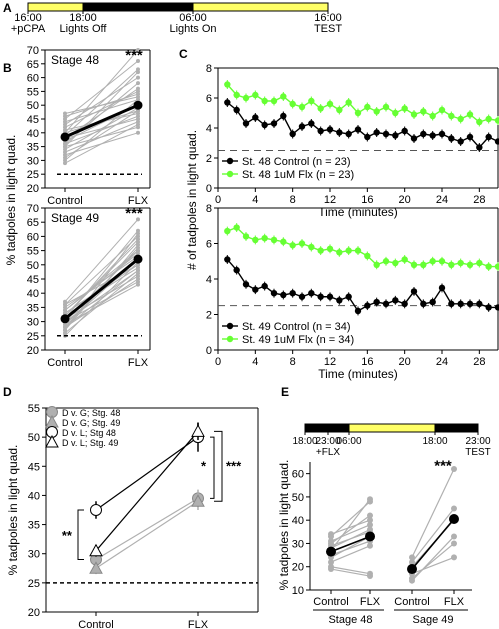 This screenshot has height=629, width=499. What do you see at coordinates (84, 29) in the screenshot?
I see `timeline-event-label: Lights Off` at bounding box center [84, 29].